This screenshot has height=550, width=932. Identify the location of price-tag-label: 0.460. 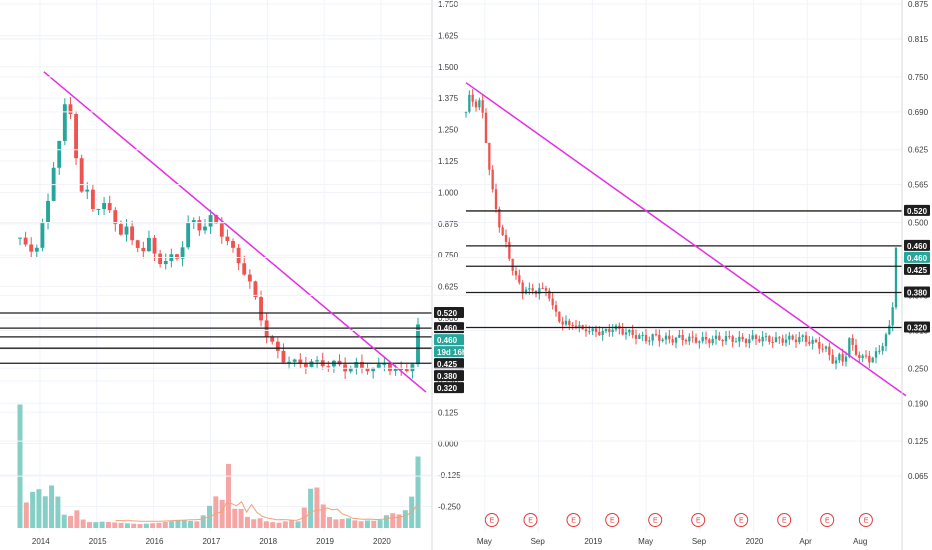
(447, 328).